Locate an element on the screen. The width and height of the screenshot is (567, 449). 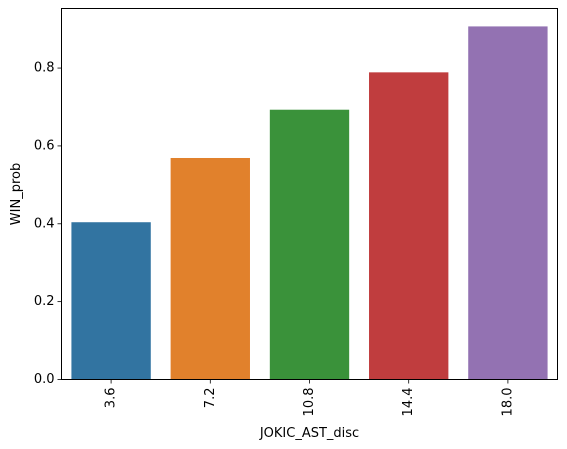
y-tick-label: 0.0 is located at coordinates (44, 379).